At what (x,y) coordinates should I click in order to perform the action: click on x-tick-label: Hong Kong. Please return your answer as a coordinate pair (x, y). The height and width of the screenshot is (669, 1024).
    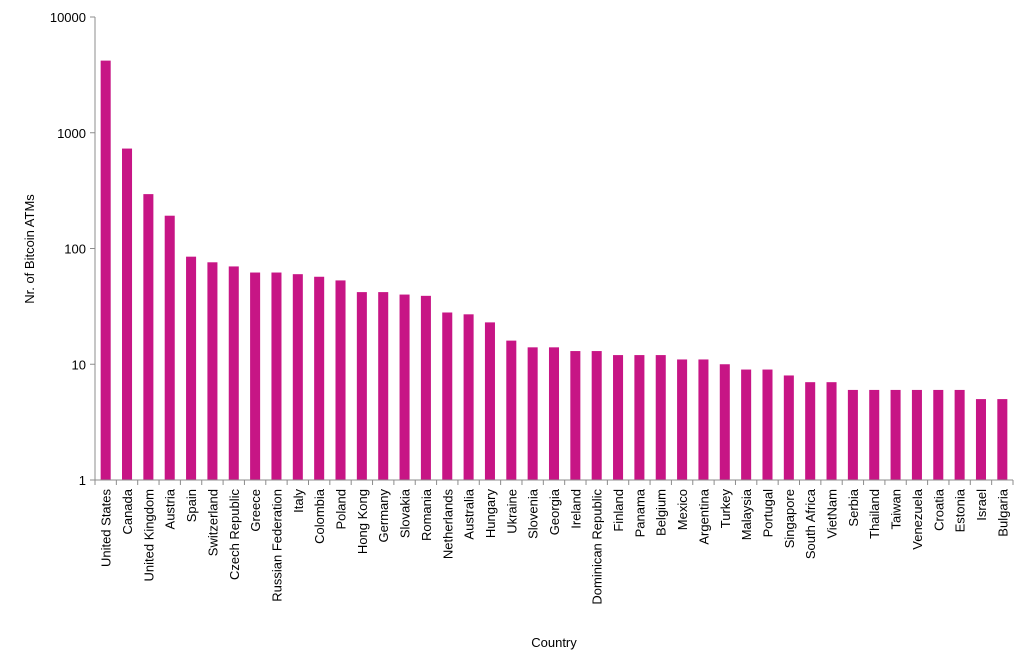
    Looking at the image, I should click on (362, 521).